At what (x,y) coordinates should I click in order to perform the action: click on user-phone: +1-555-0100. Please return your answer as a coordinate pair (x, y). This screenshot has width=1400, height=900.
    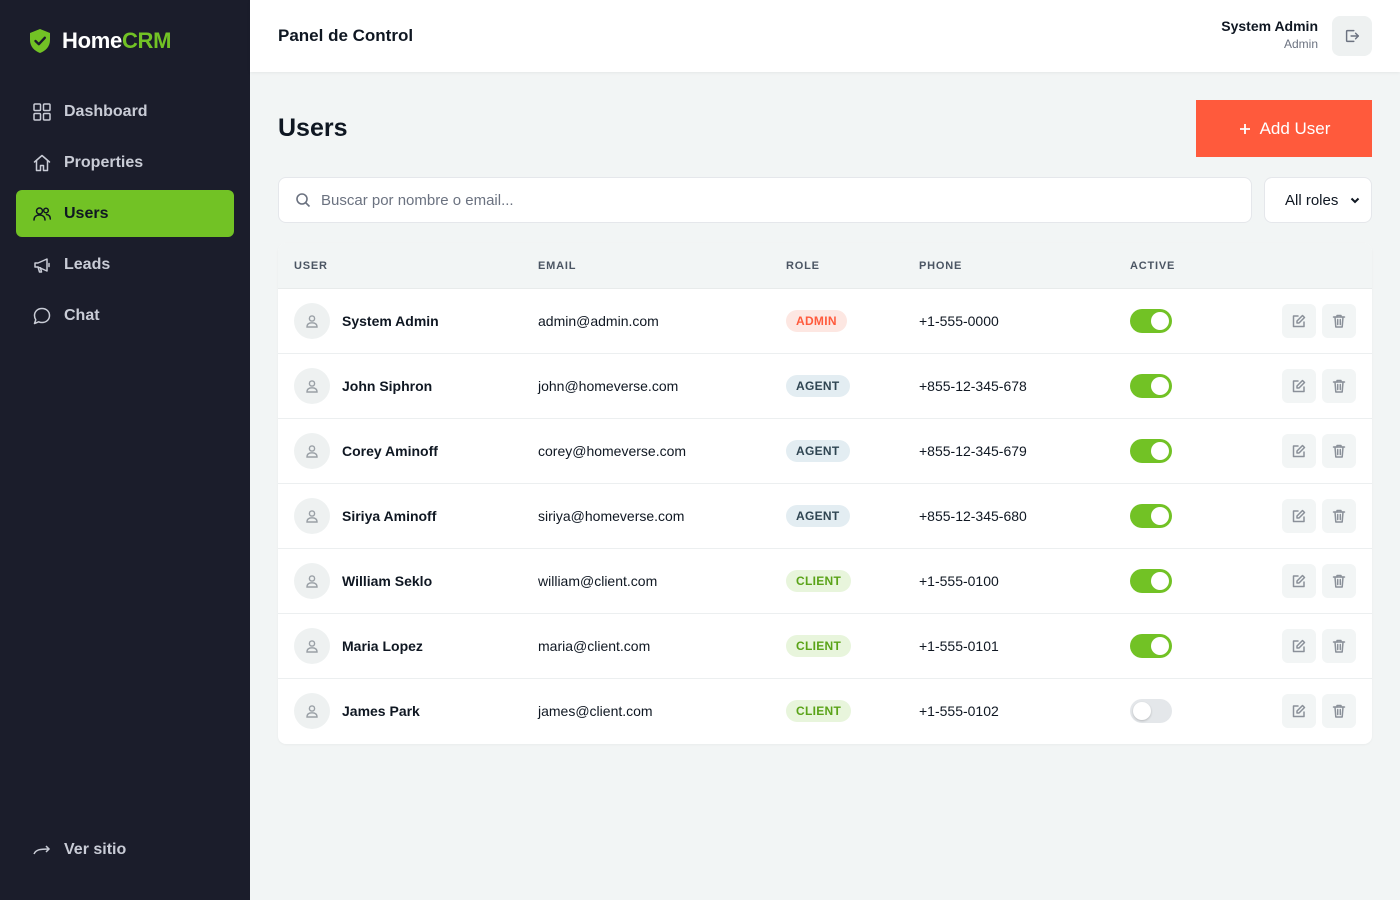
    Looking at the image, I should click on (959, 581).